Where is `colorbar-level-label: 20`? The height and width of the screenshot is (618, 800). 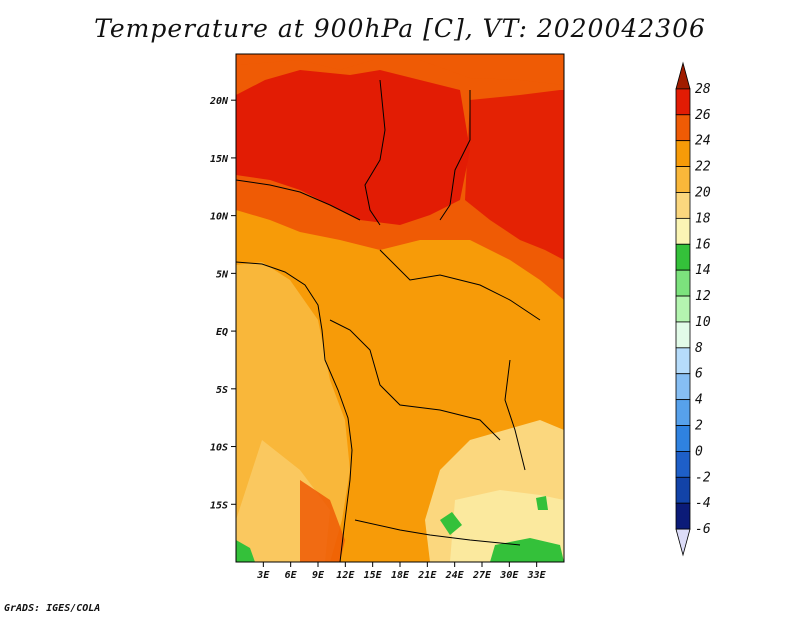 colorbar-level-label: 20 is located at coordinates (703, 192).